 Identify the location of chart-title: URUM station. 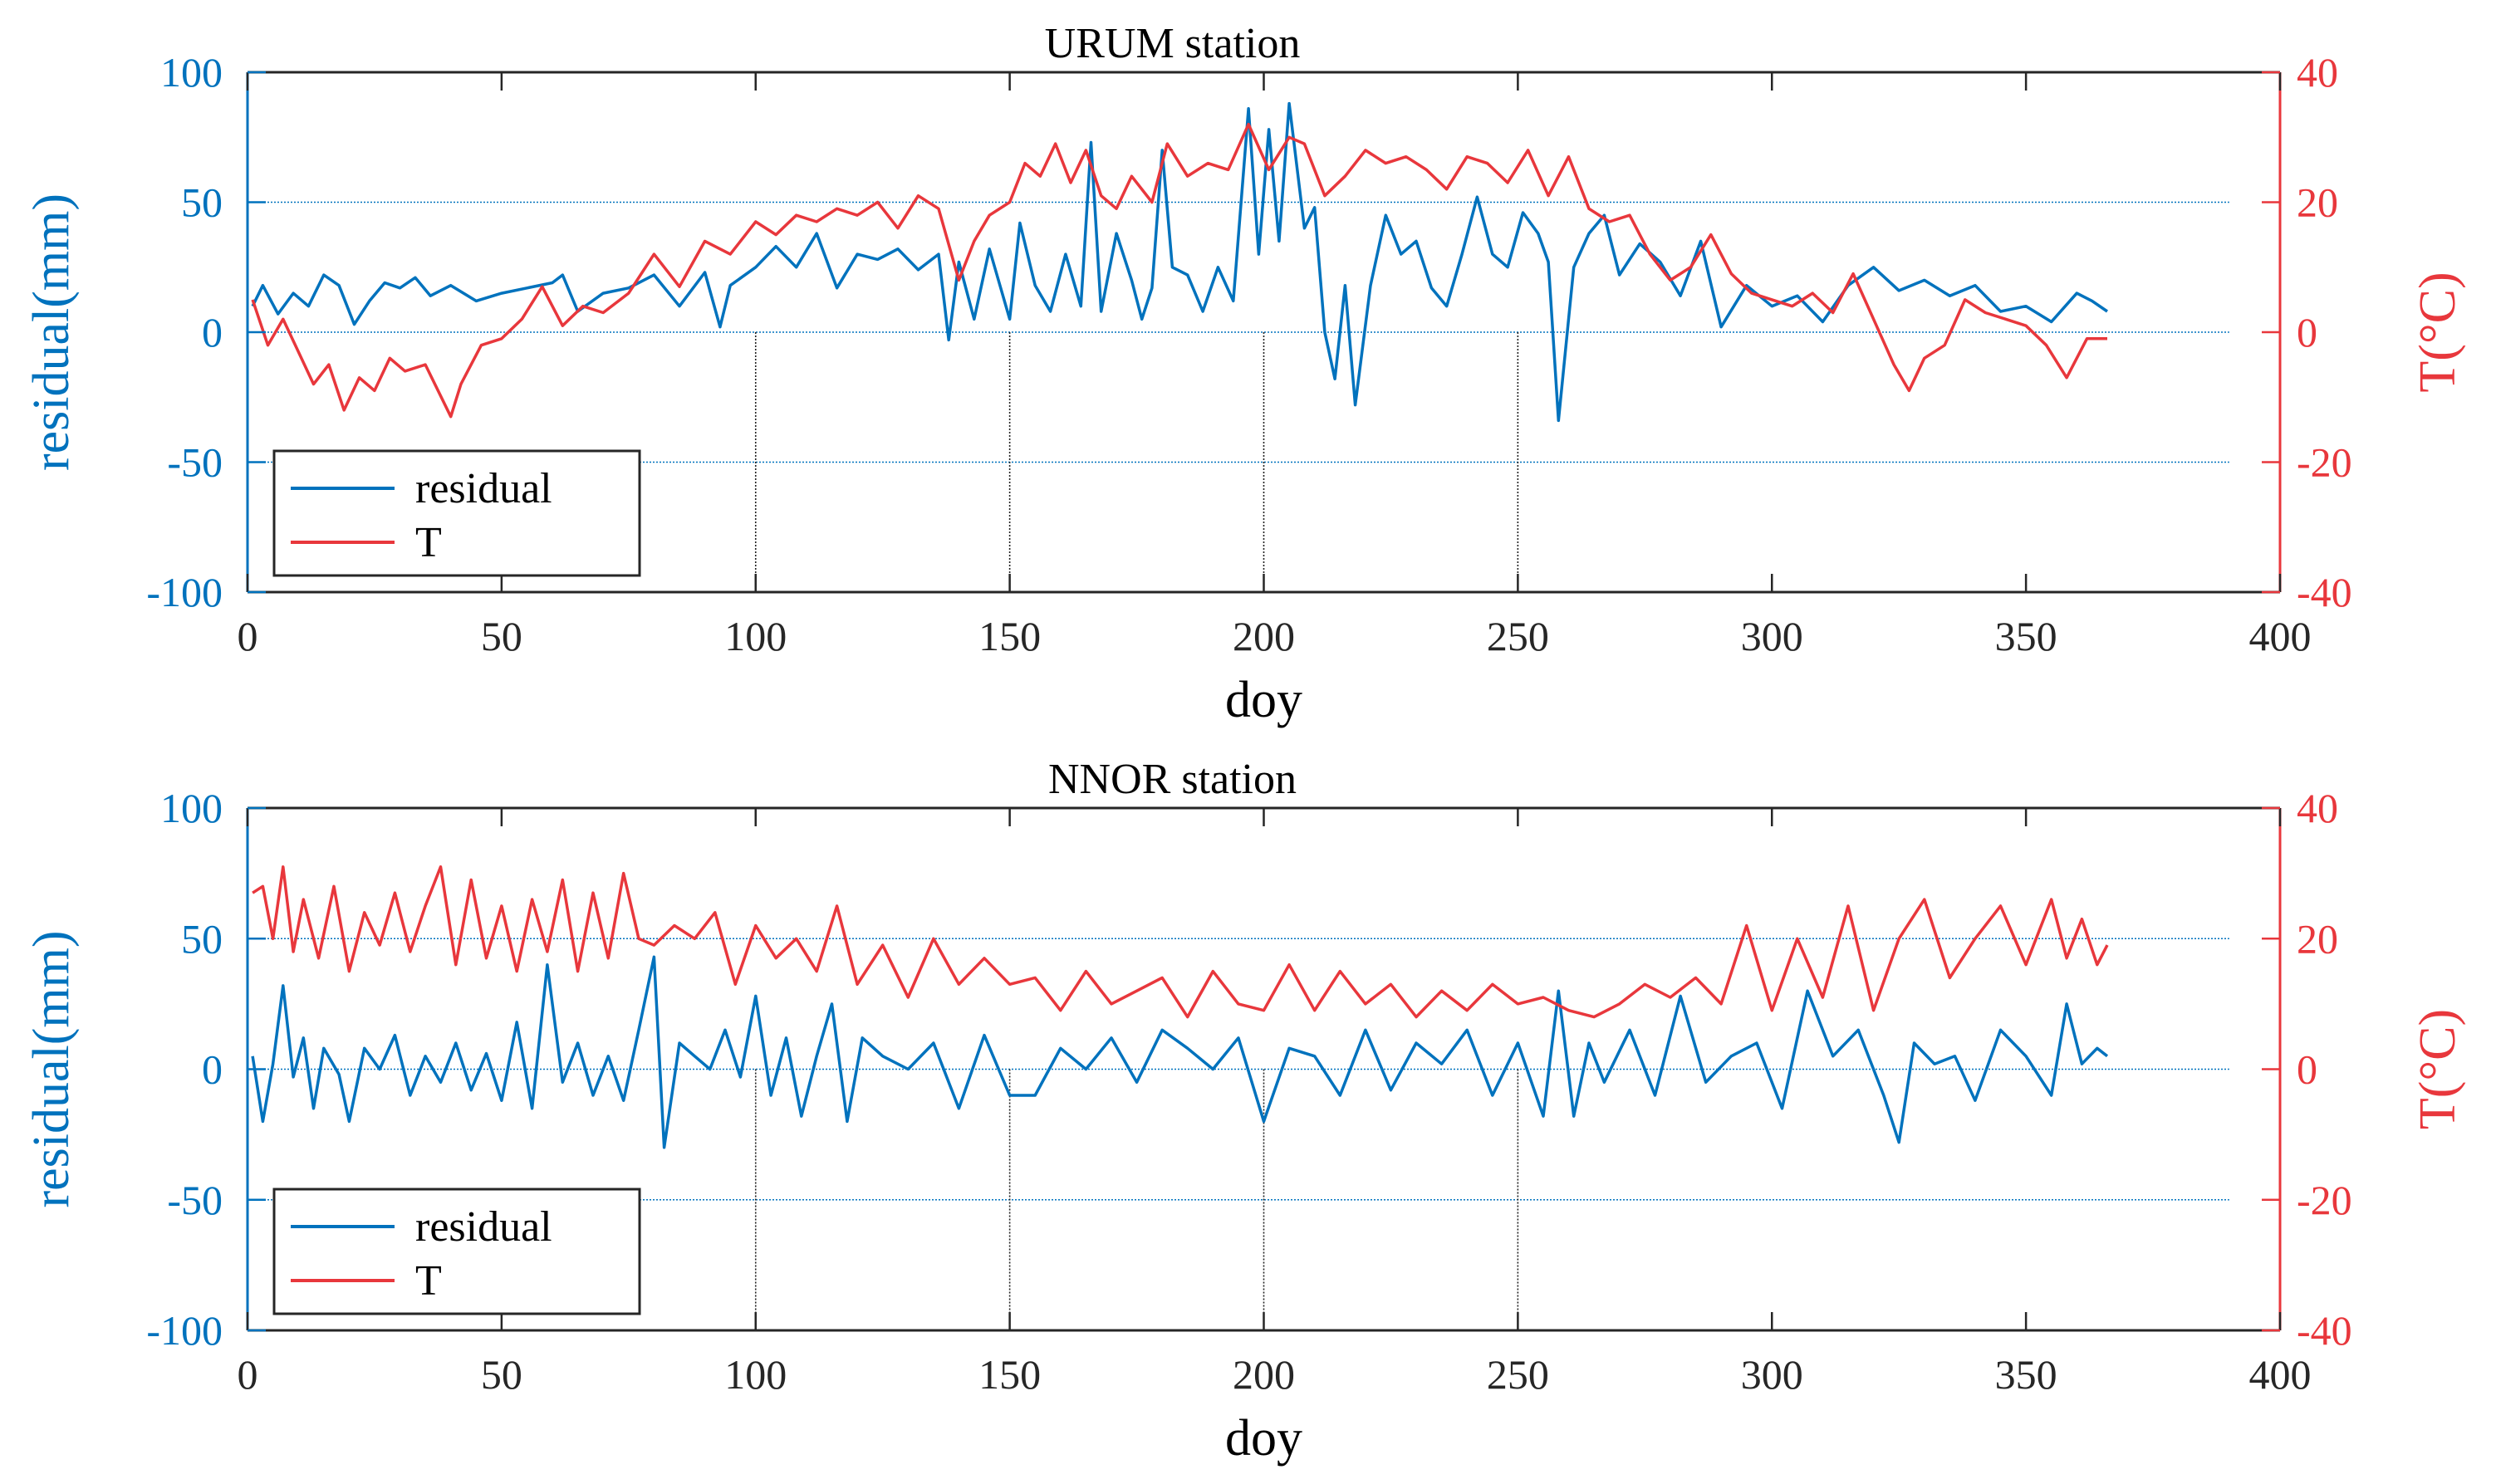
(1173, 43).